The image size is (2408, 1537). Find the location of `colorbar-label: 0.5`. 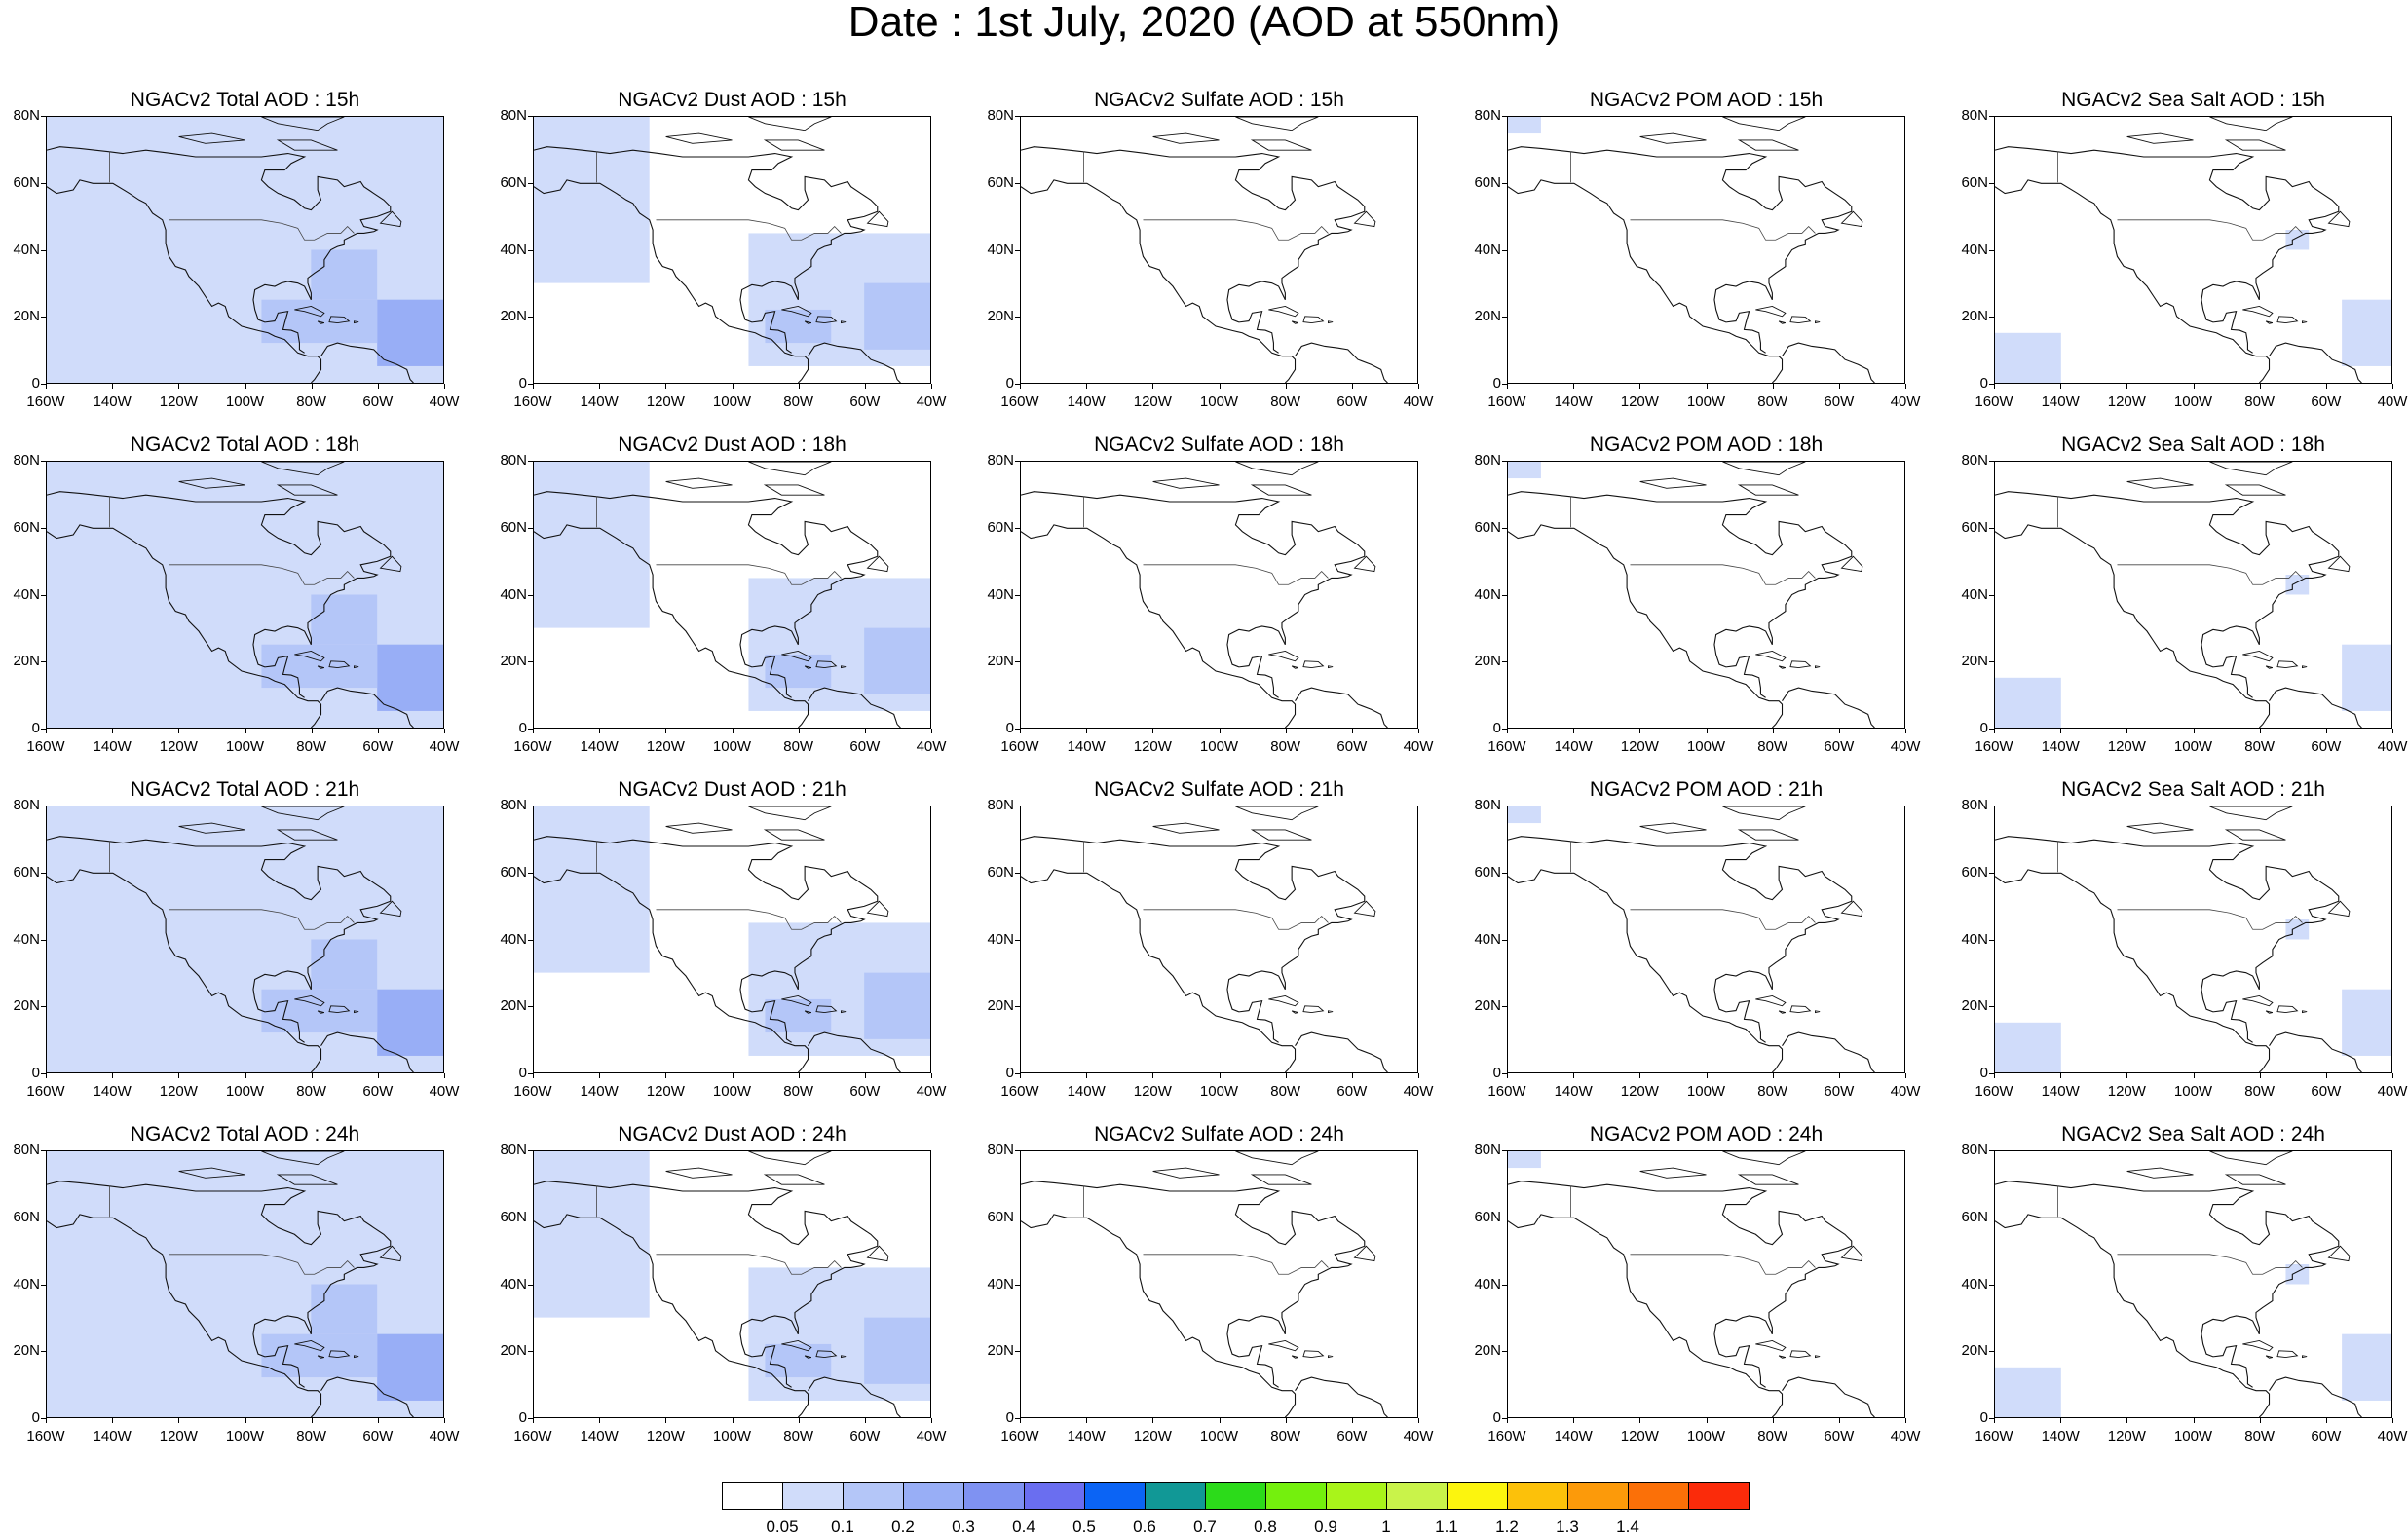

colorbar-label: 0.5 is located at coordinates (1084, 1527).